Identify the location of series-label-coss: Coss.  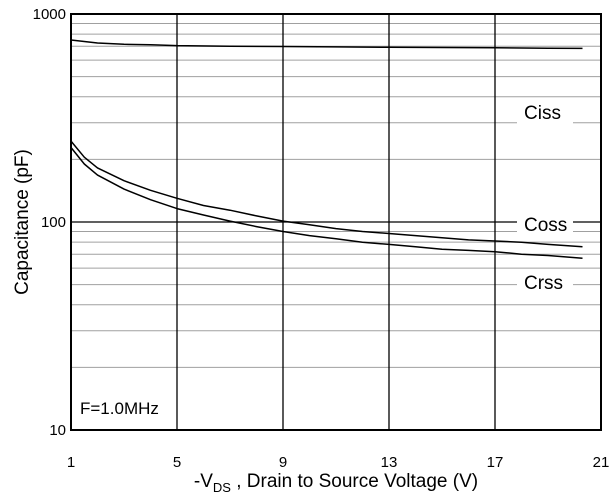
(545, 225).